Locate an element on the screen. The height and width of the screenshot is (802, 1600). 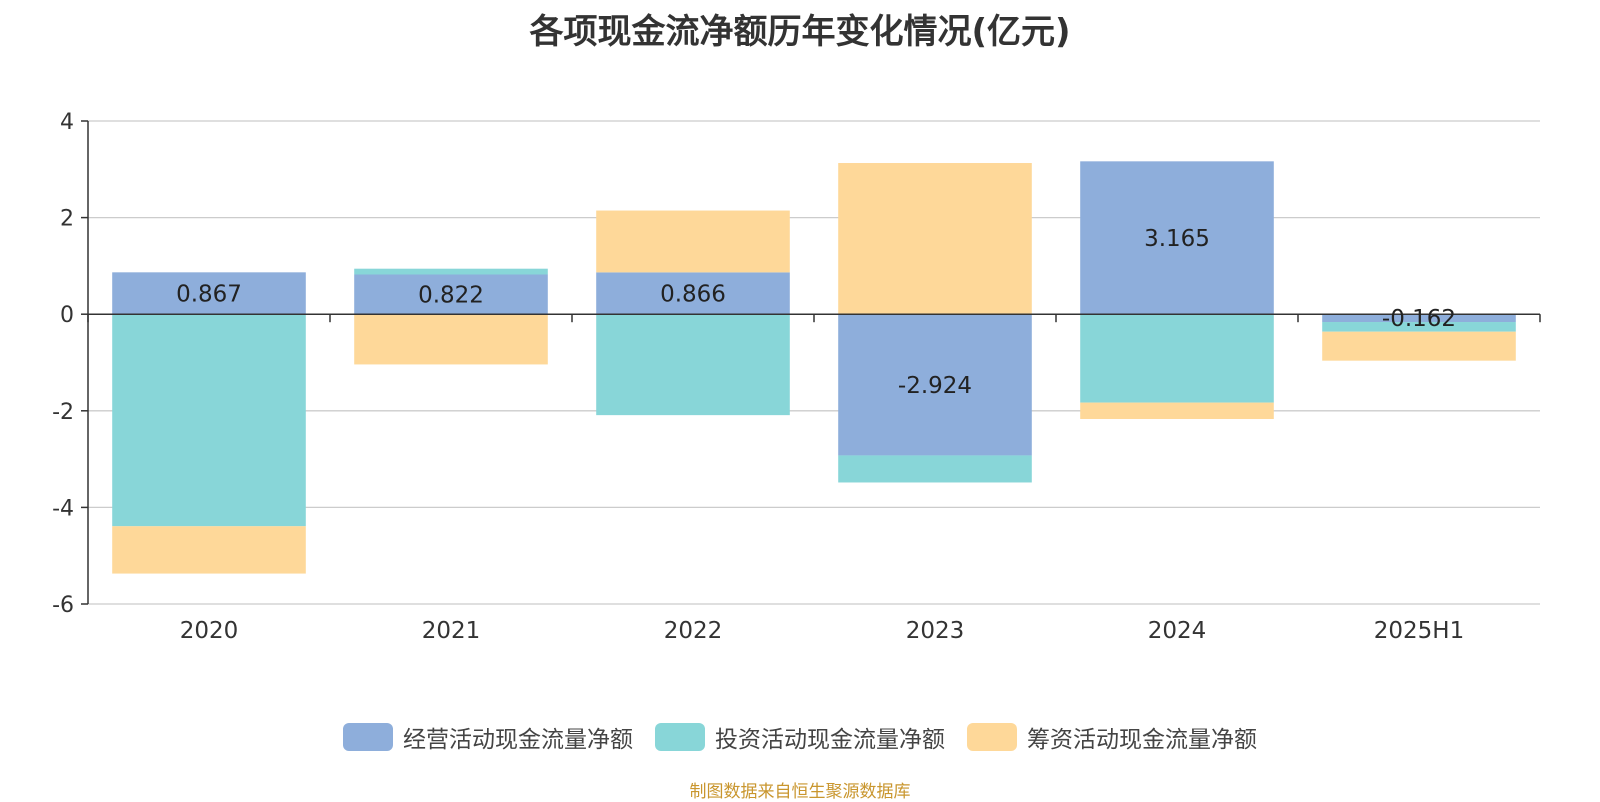
x-tick-label: 2020 is located at coordinates (209, 631).